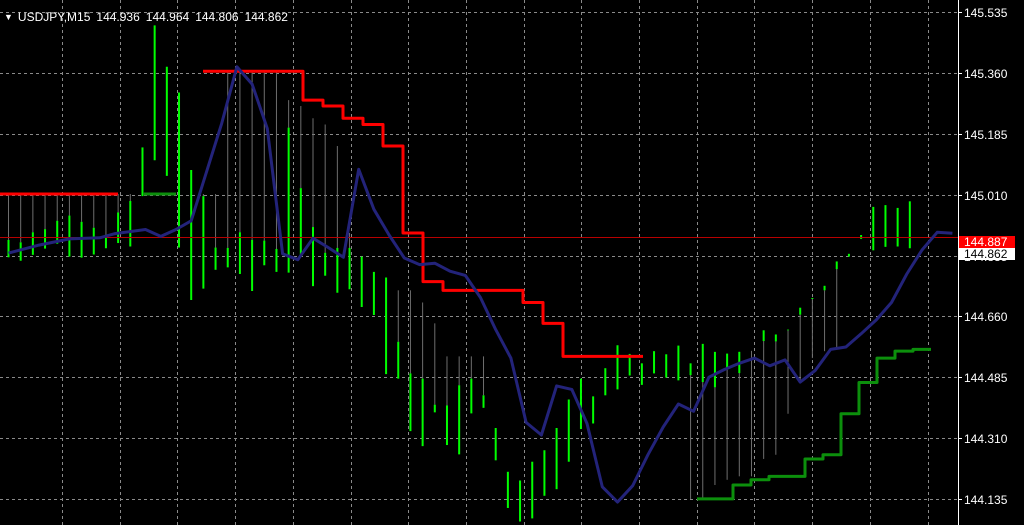 This screenshot has height=525, width=1024. Describe the element at coordinates (987, 254) in the screenshot. I see `current-price-badge: 144.862` at that location.